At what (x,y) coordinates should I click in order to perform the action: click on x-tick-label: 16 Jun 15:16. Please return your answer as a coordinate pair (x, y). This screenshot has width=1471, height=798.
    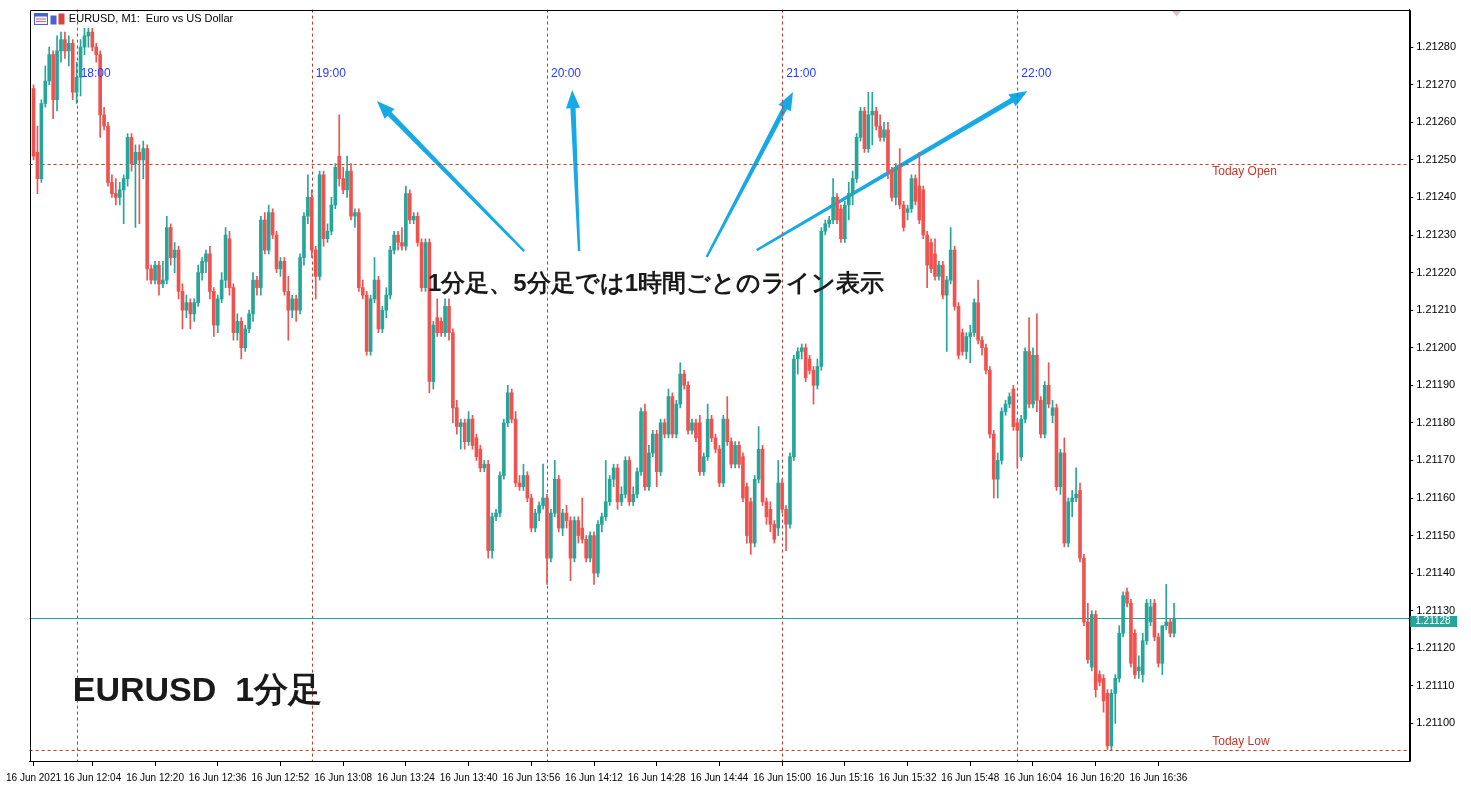
    Looking at the image, I should click on (845, 777).